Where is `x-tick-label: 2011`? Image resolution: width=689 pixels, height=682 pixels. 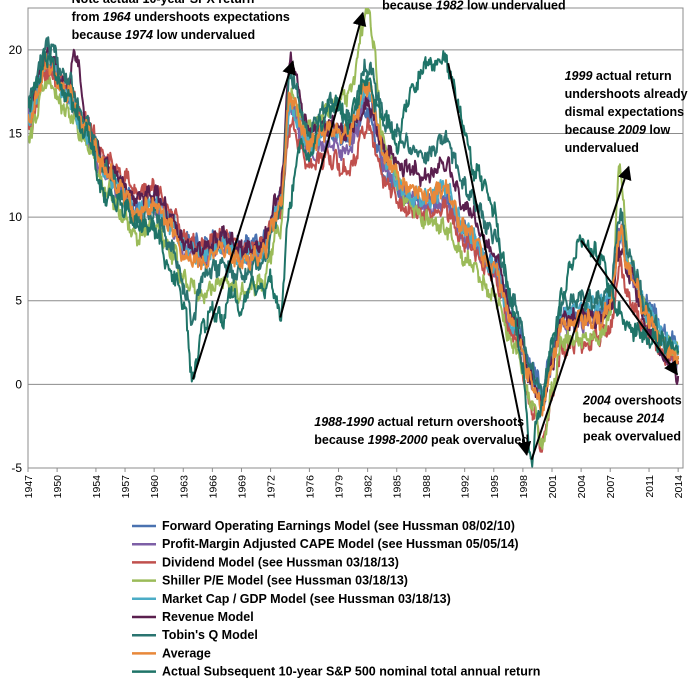
x-tick-label: 2011 is located at coordinates (650, 486).